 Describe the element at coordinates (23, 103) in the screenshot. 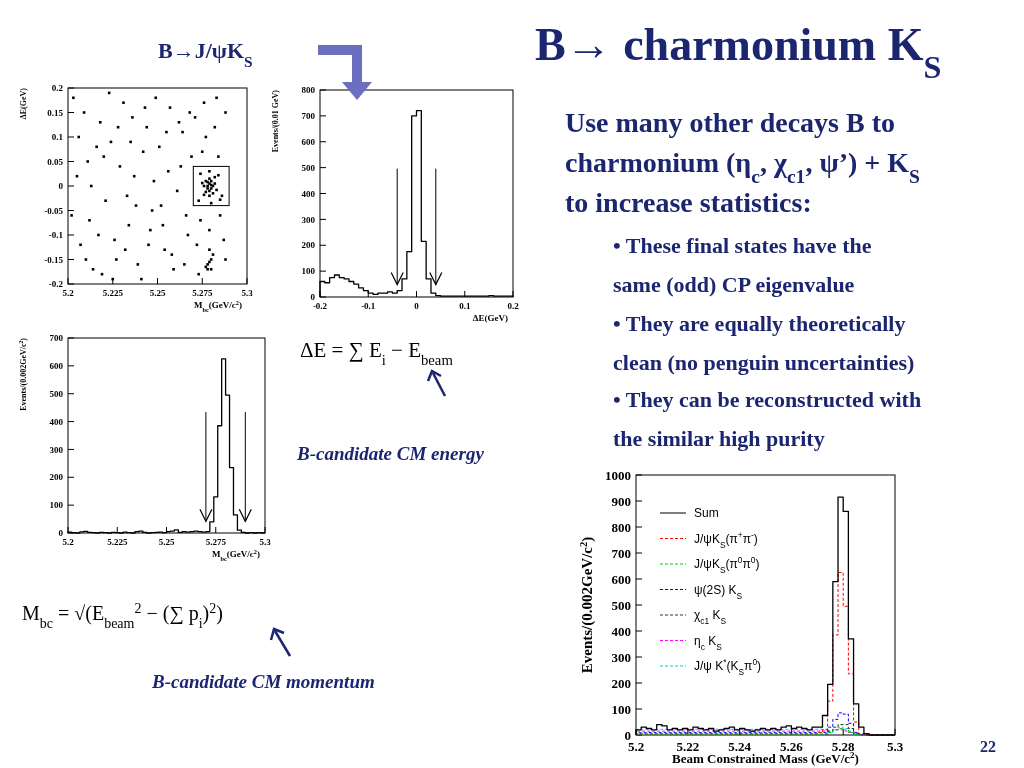

I see `y-axis-title: ΔE(GeV)` at that location.